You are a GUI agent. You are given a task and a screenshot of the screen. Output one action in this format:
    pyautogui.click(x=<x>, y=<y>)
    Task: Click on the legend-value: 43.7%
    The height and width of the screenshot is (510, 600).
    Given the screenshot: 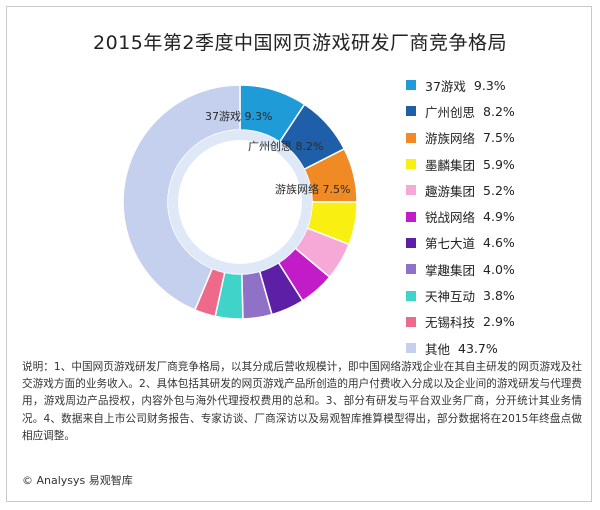 What is the action you would take?
    pyautogui.click(x=478, y=348)
    